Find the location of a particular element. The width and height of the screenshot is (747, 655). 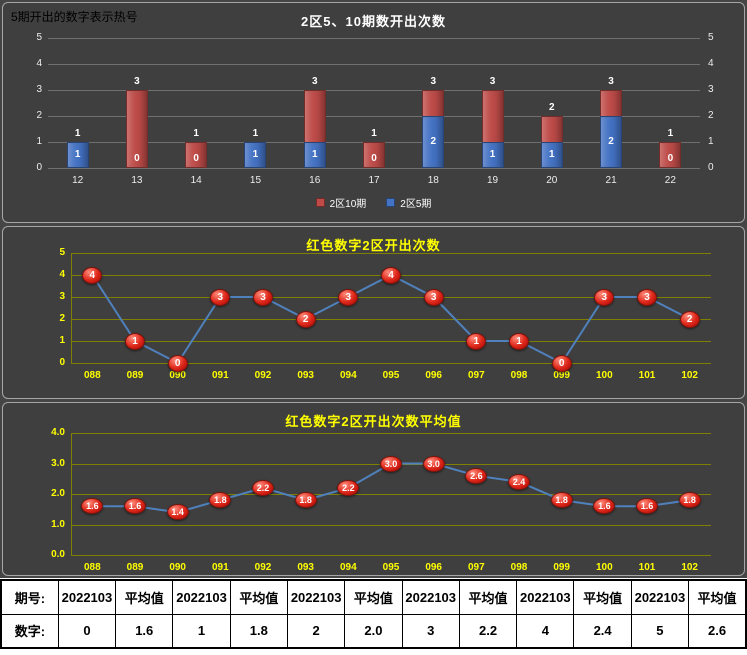

data-cell: 2.2 is located at coordinates (488, 631).